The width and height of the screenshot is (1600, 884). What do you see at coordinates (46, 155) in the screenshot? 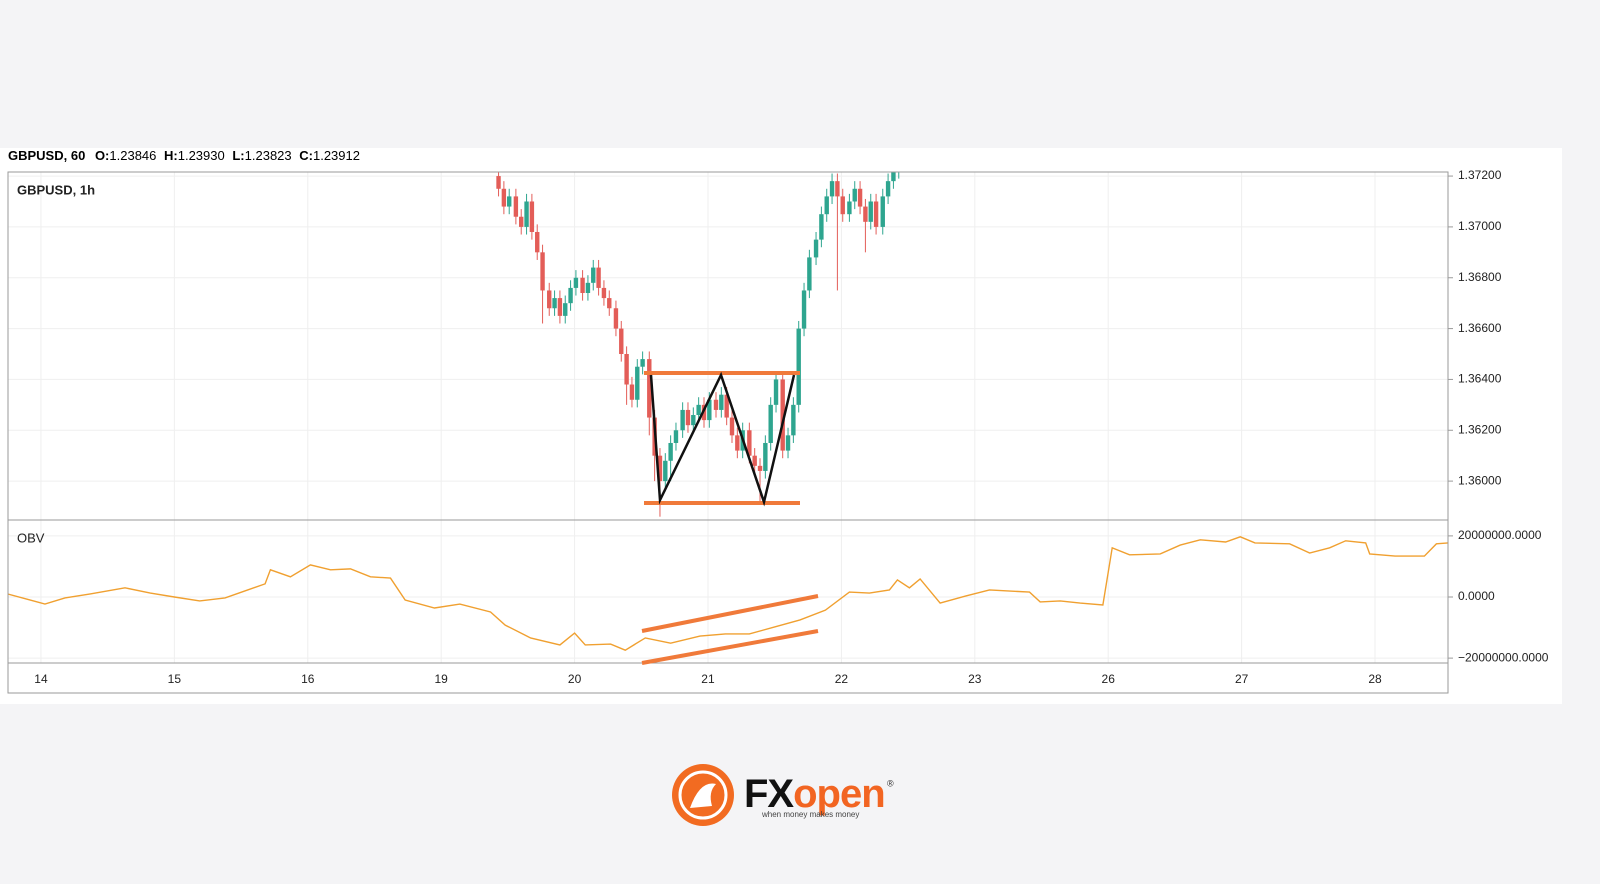
I see `symbol: GBPUSD, 60` at bounding box center [46, 155].